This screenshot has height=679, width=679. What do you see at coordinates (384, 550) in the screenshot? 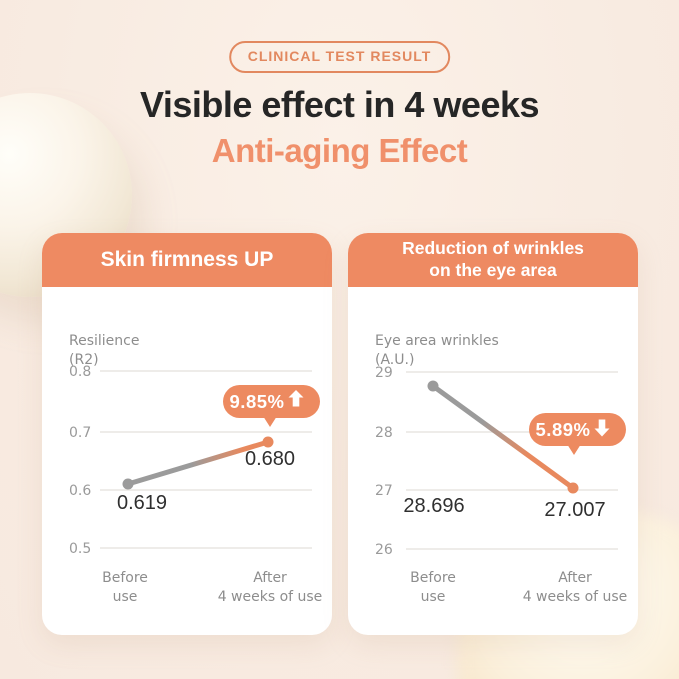
I see `y-tick-label: 26` at bounding box center [384, 550].